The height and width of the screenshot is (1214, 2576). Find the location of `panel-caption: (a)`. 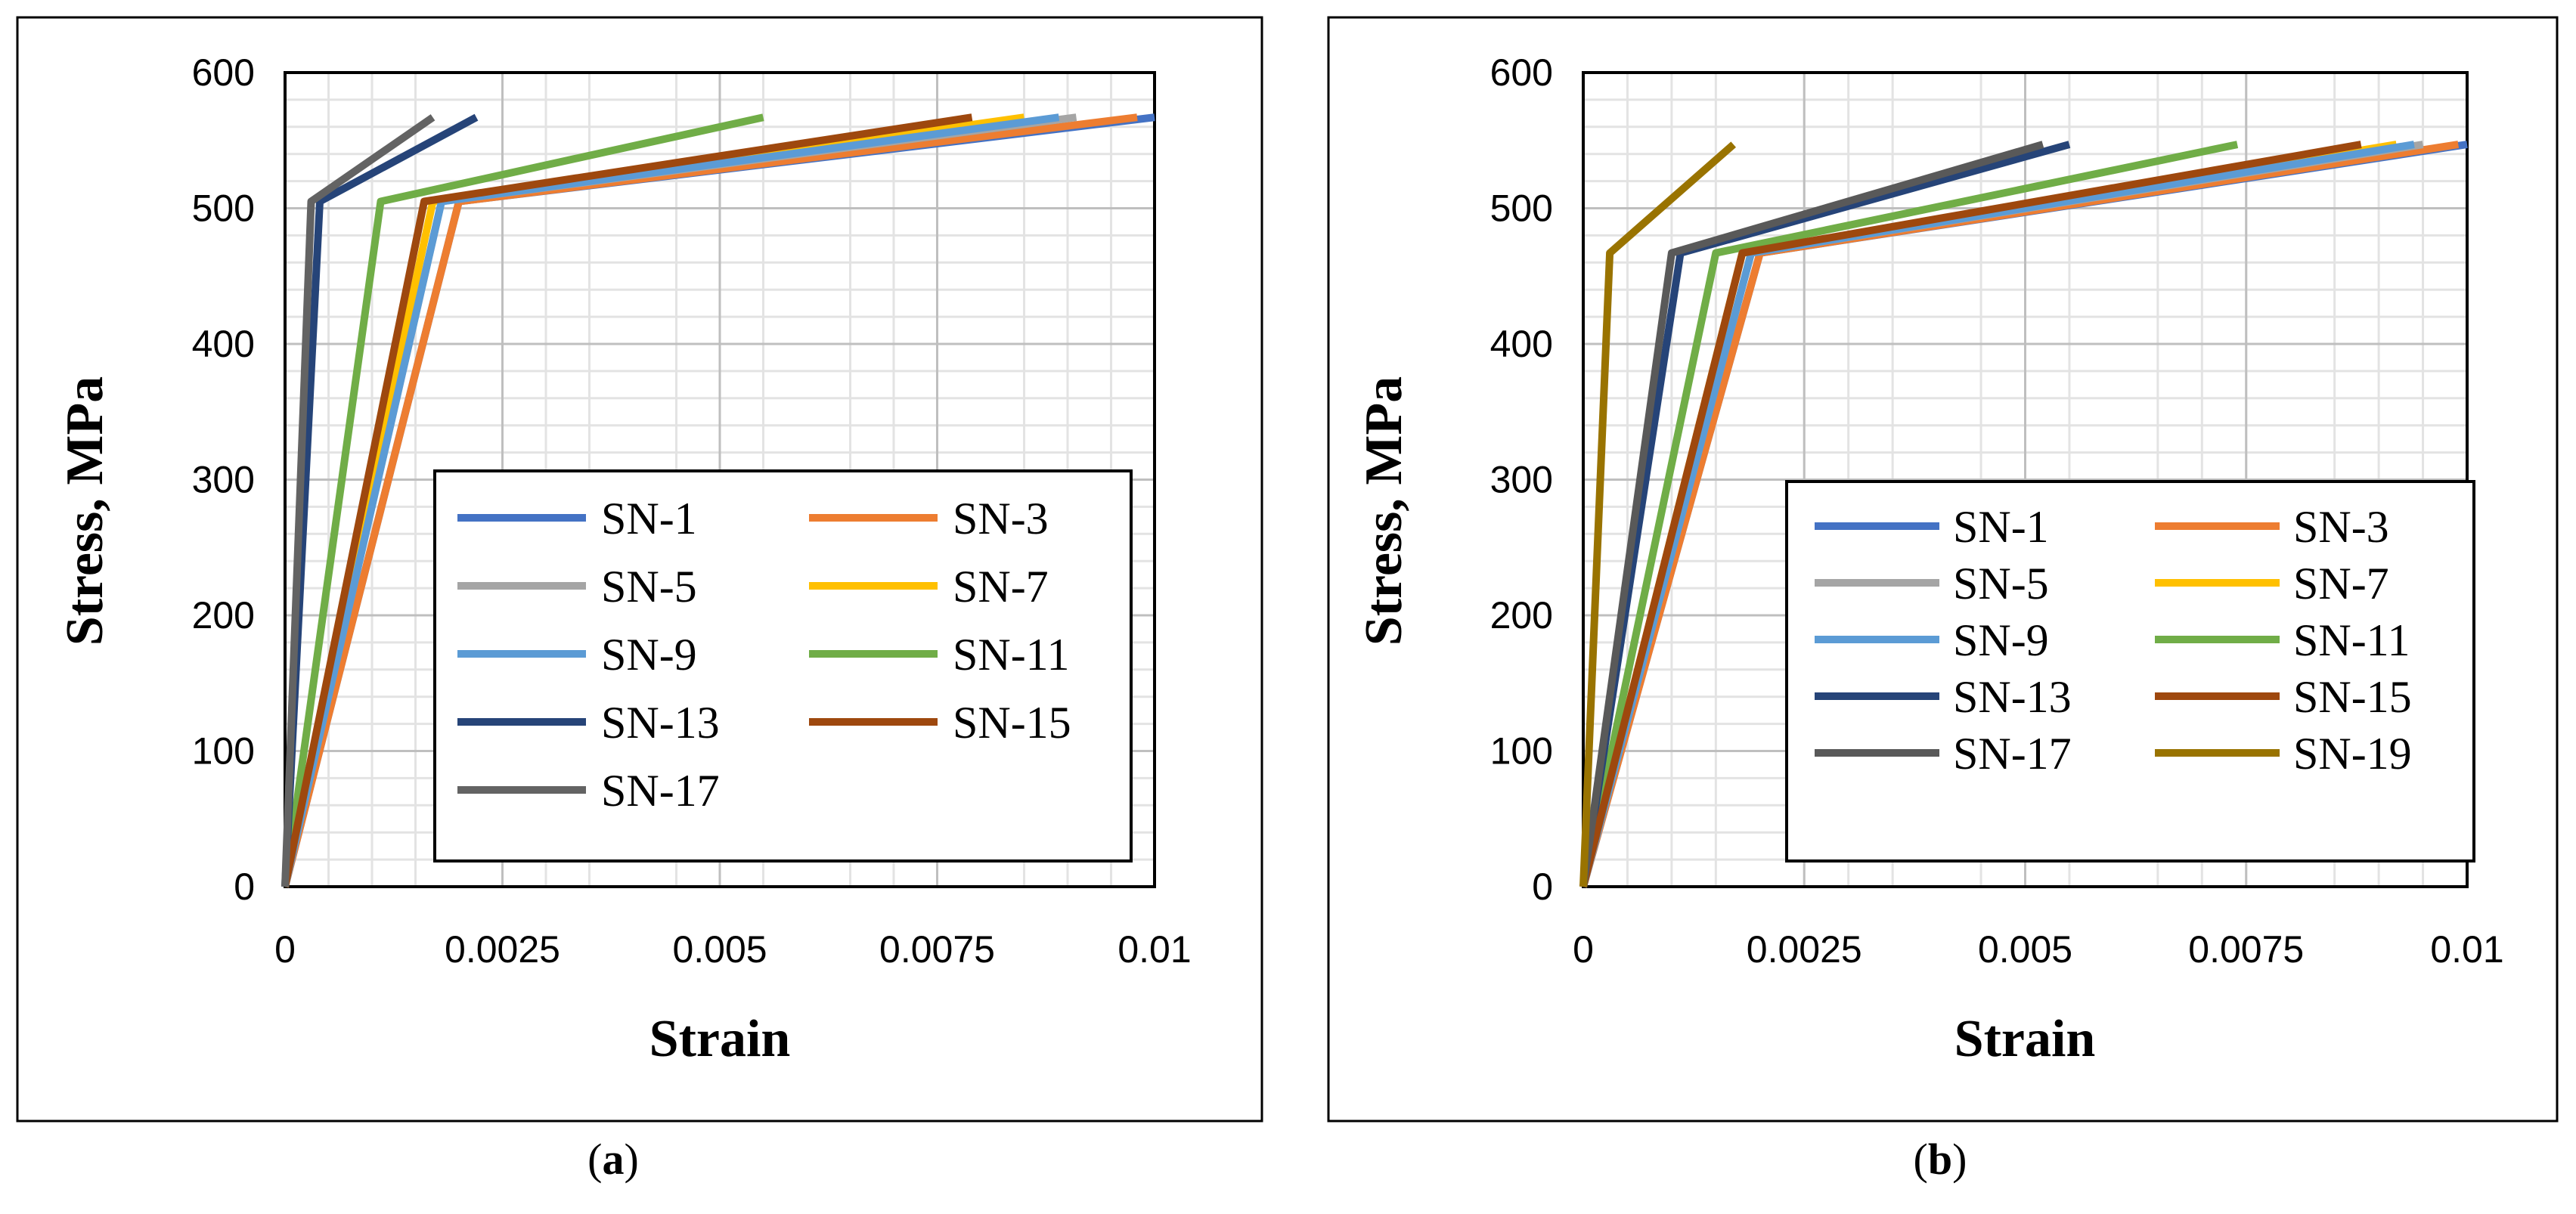

panel-caption: (a) is located at coordinates (613, 1159).